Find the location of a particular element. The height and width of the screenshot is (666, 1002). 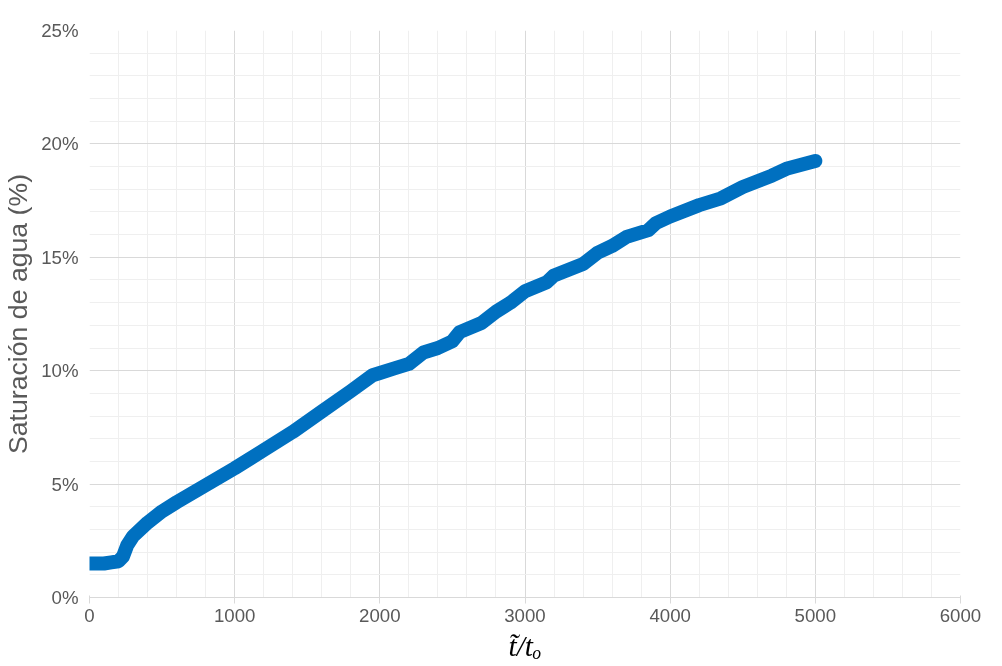

y-tick-label: 20% is located at coordinates (60, 144).